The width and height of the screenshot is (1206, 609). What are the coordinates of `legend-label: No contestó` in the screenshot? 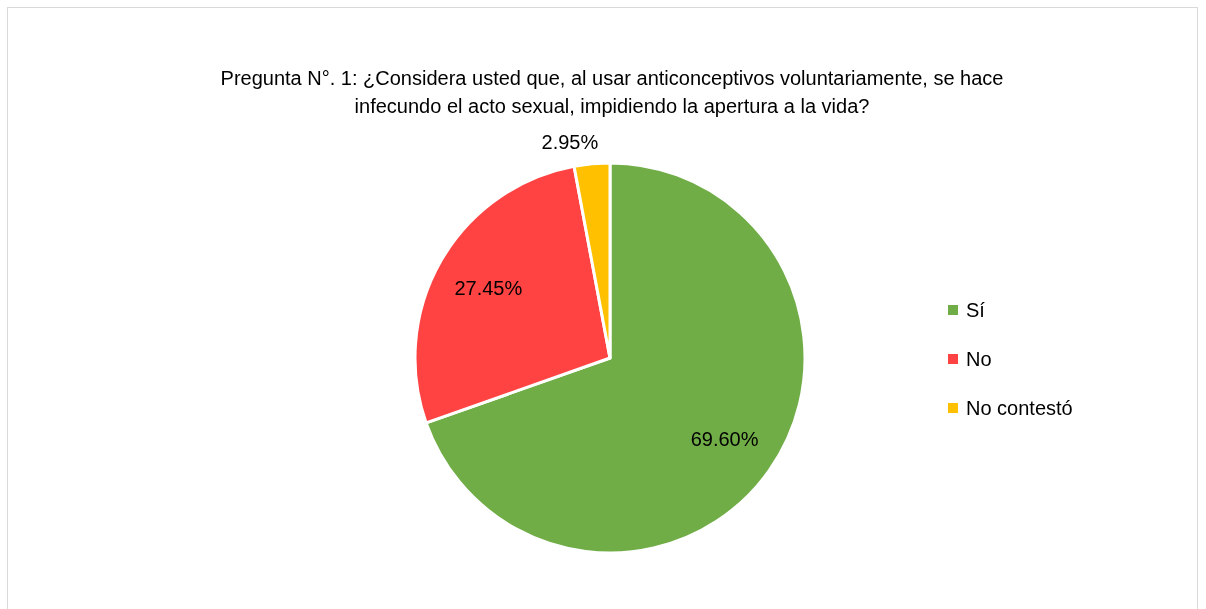 It's located at (1019, 408).